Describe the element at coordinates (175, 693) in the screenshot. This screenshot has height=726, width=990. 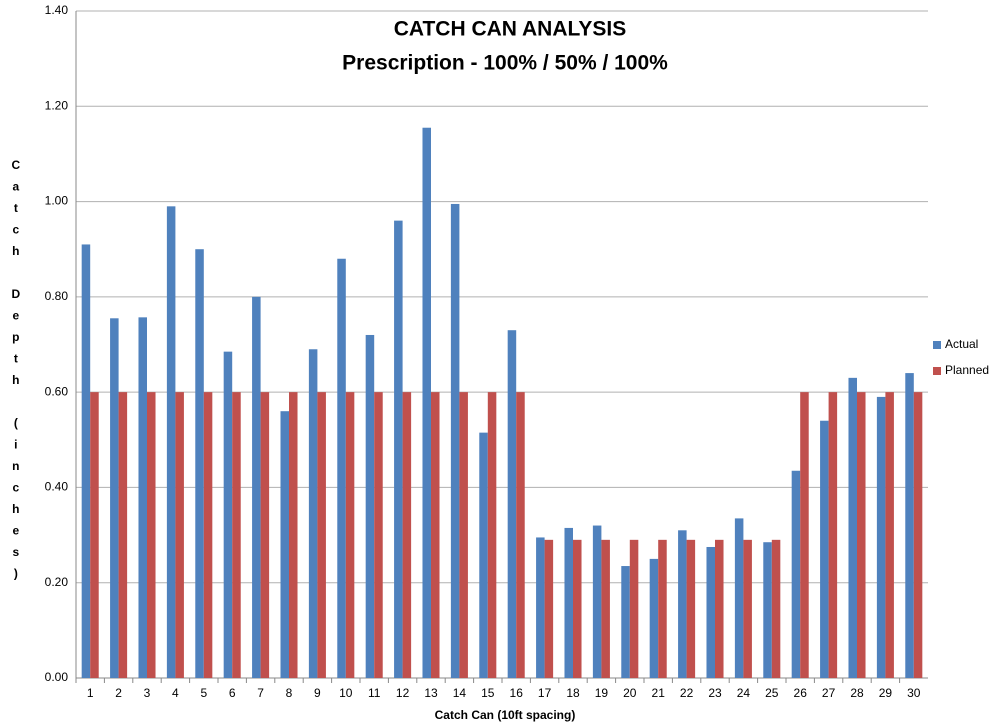
I see `x-tick-label: 4` at that location.